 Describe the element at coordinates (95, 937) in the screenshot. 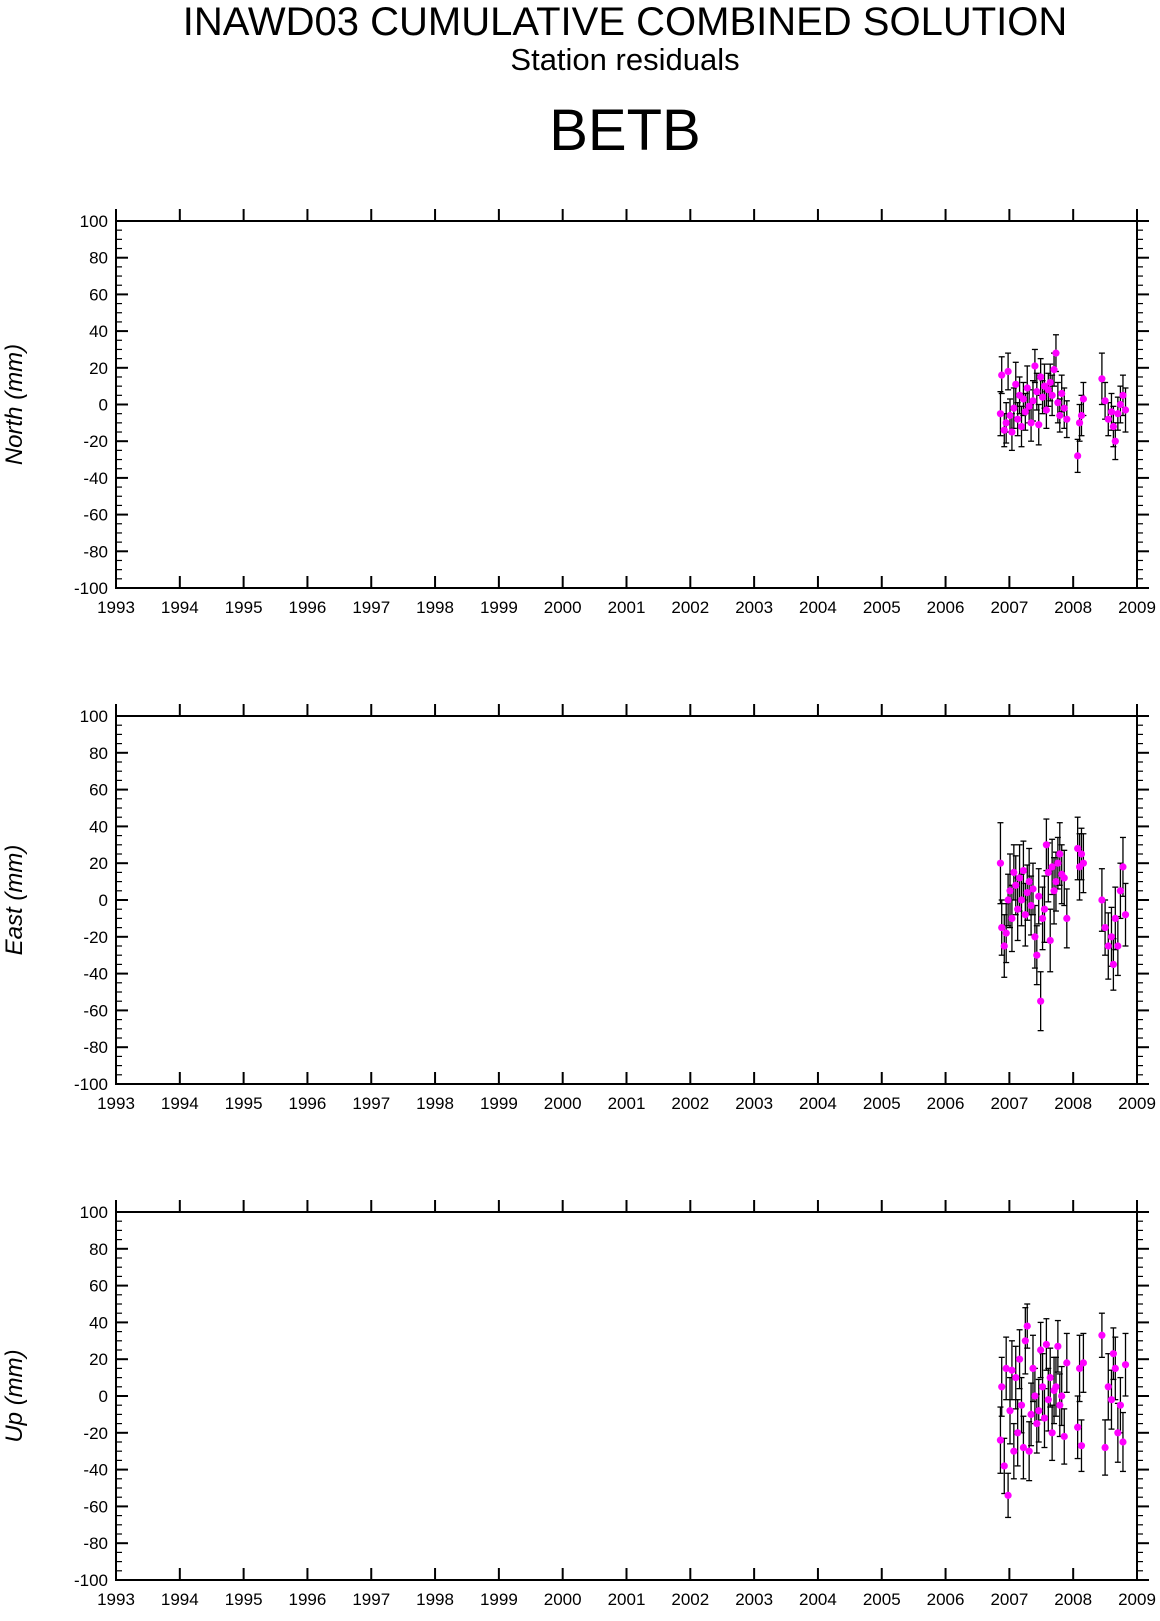

I see `y-tick-label: -20` at that location.